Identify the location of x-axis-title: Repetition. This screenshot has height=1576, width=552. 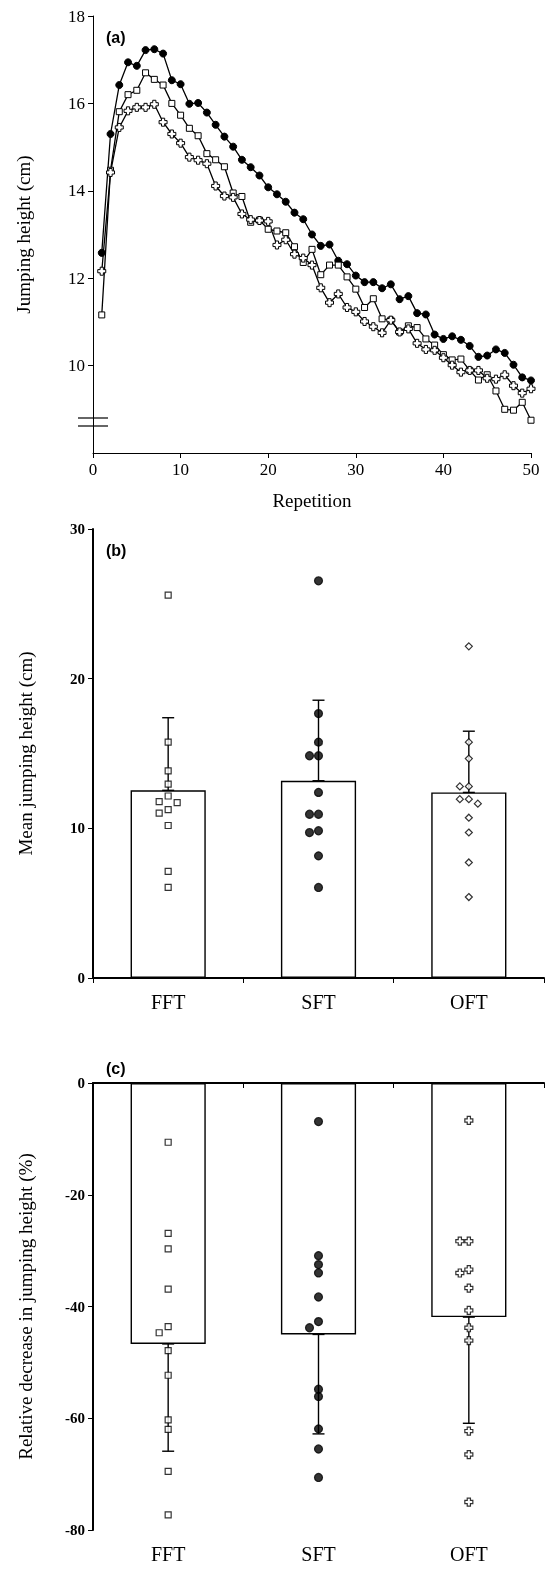
(312, 500).